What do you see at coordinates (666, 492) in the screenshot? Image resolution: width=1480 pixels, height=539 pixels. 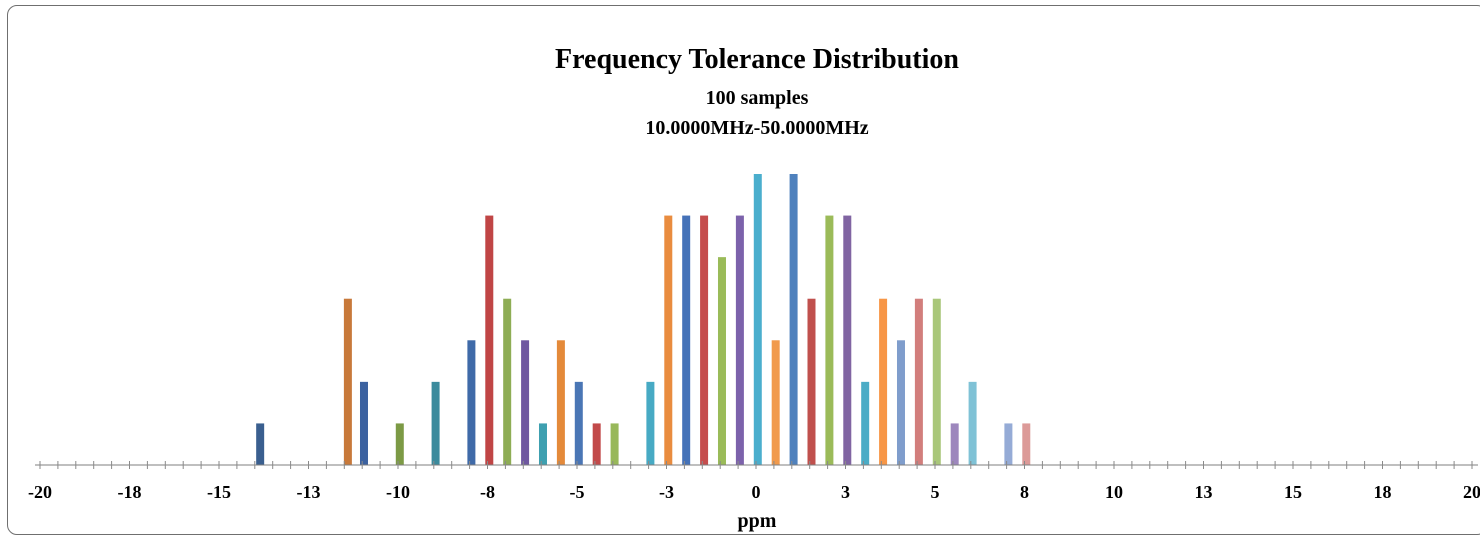 I see `x-tick-label: -3` at bounding box center [666, 492].